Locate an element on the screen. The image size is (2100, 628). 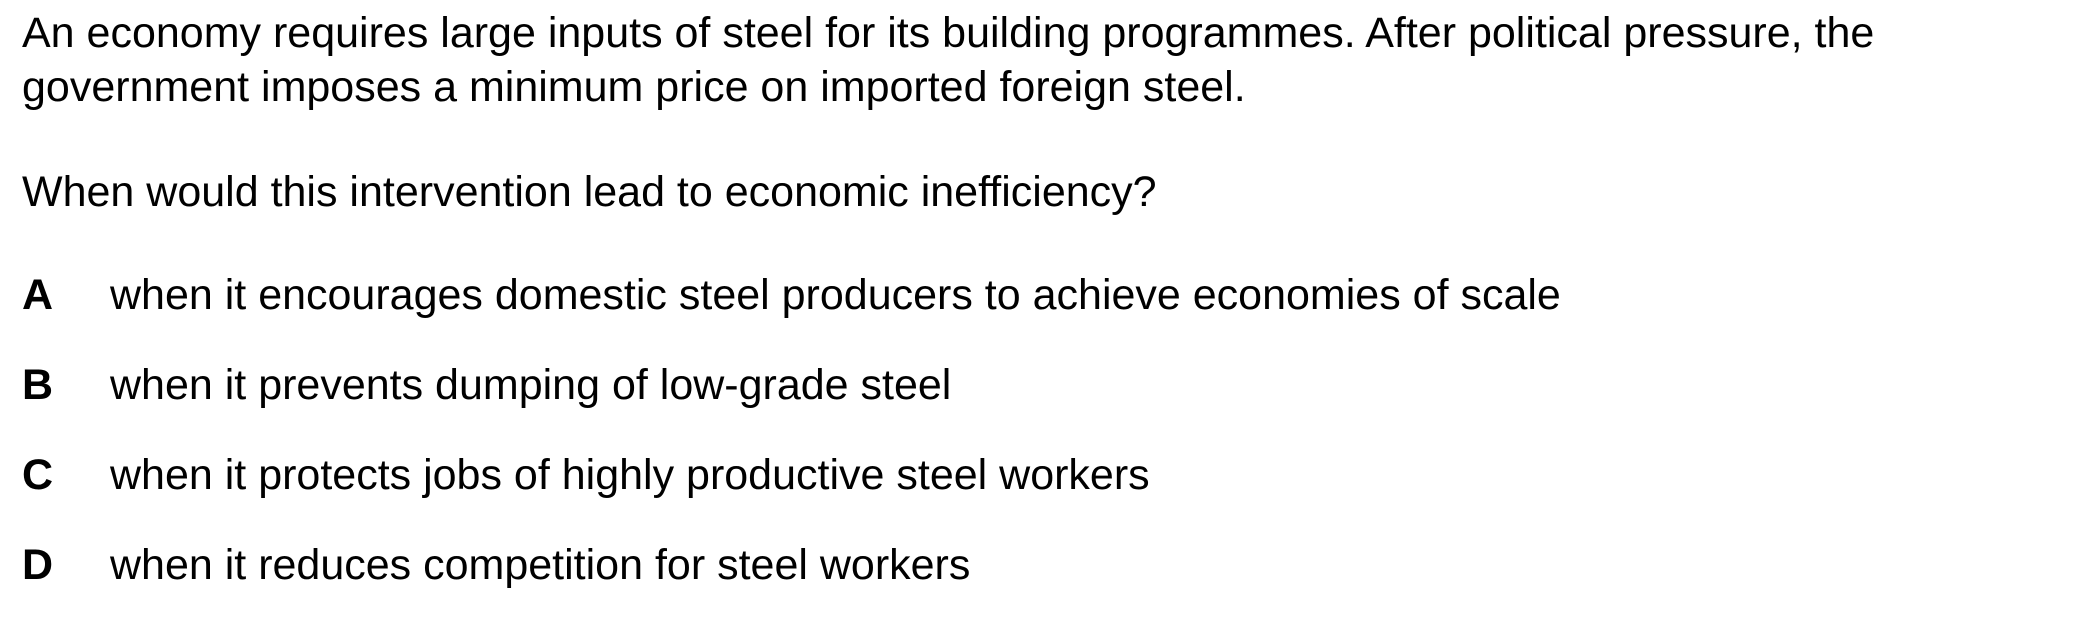
option-letter: D is located at coordinates (38, 565).